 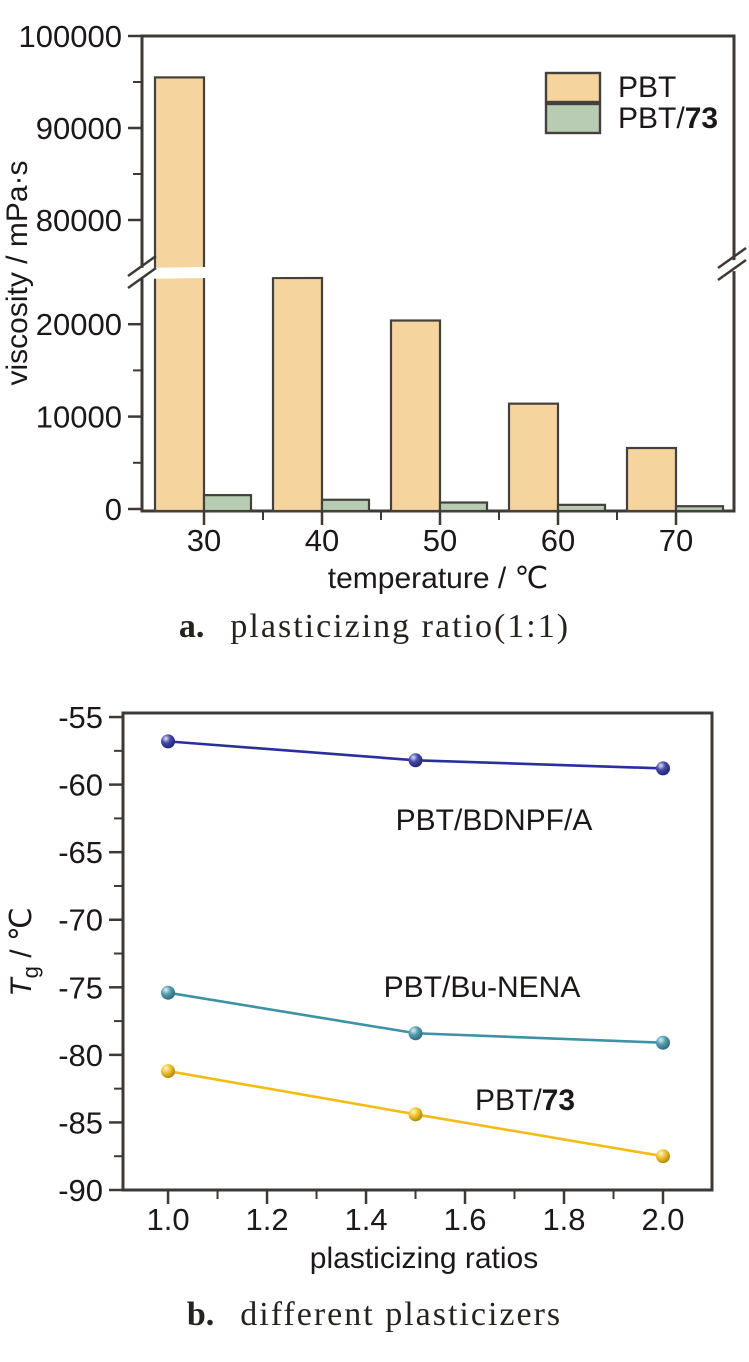 I want to click on y-axis-title-a: viscosity / mPa·s, so click(x=17, y=272).